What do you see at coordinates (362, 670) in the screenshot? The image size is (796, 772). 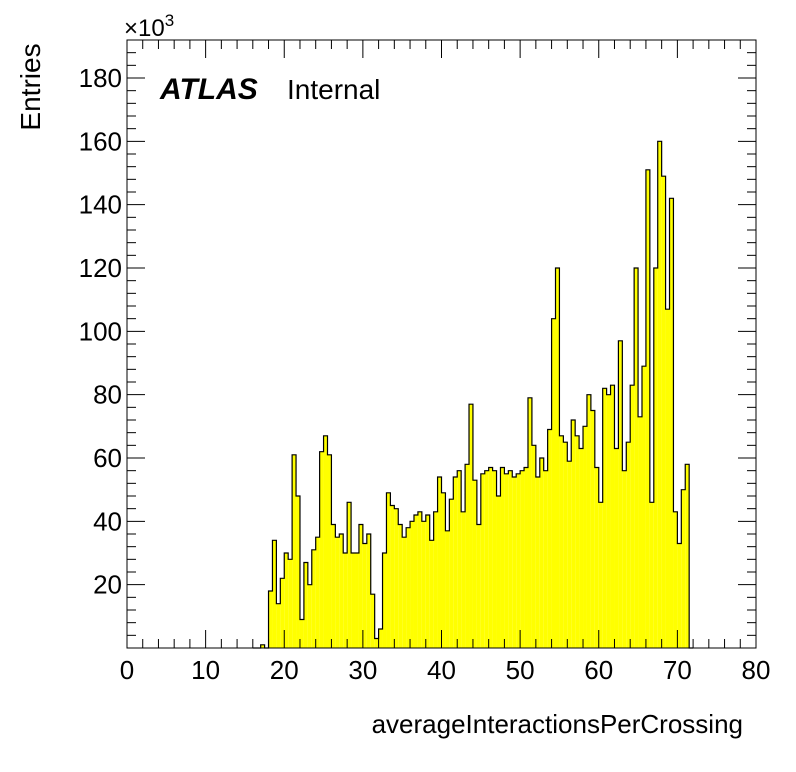 I see `x-tick-label: 30` at bounding box center [362, 670].